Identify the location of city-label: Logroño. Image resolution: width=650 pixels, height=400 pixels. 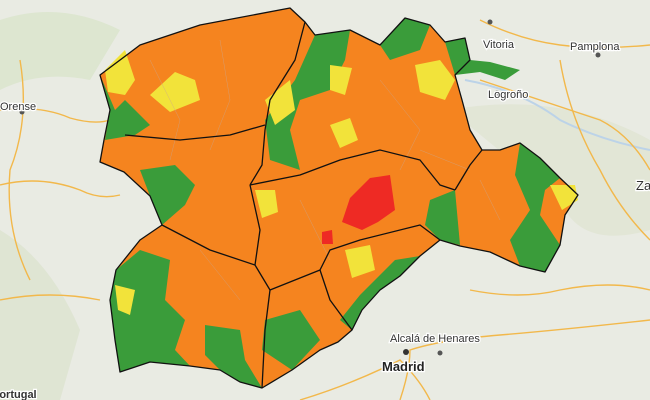
(508, 95).